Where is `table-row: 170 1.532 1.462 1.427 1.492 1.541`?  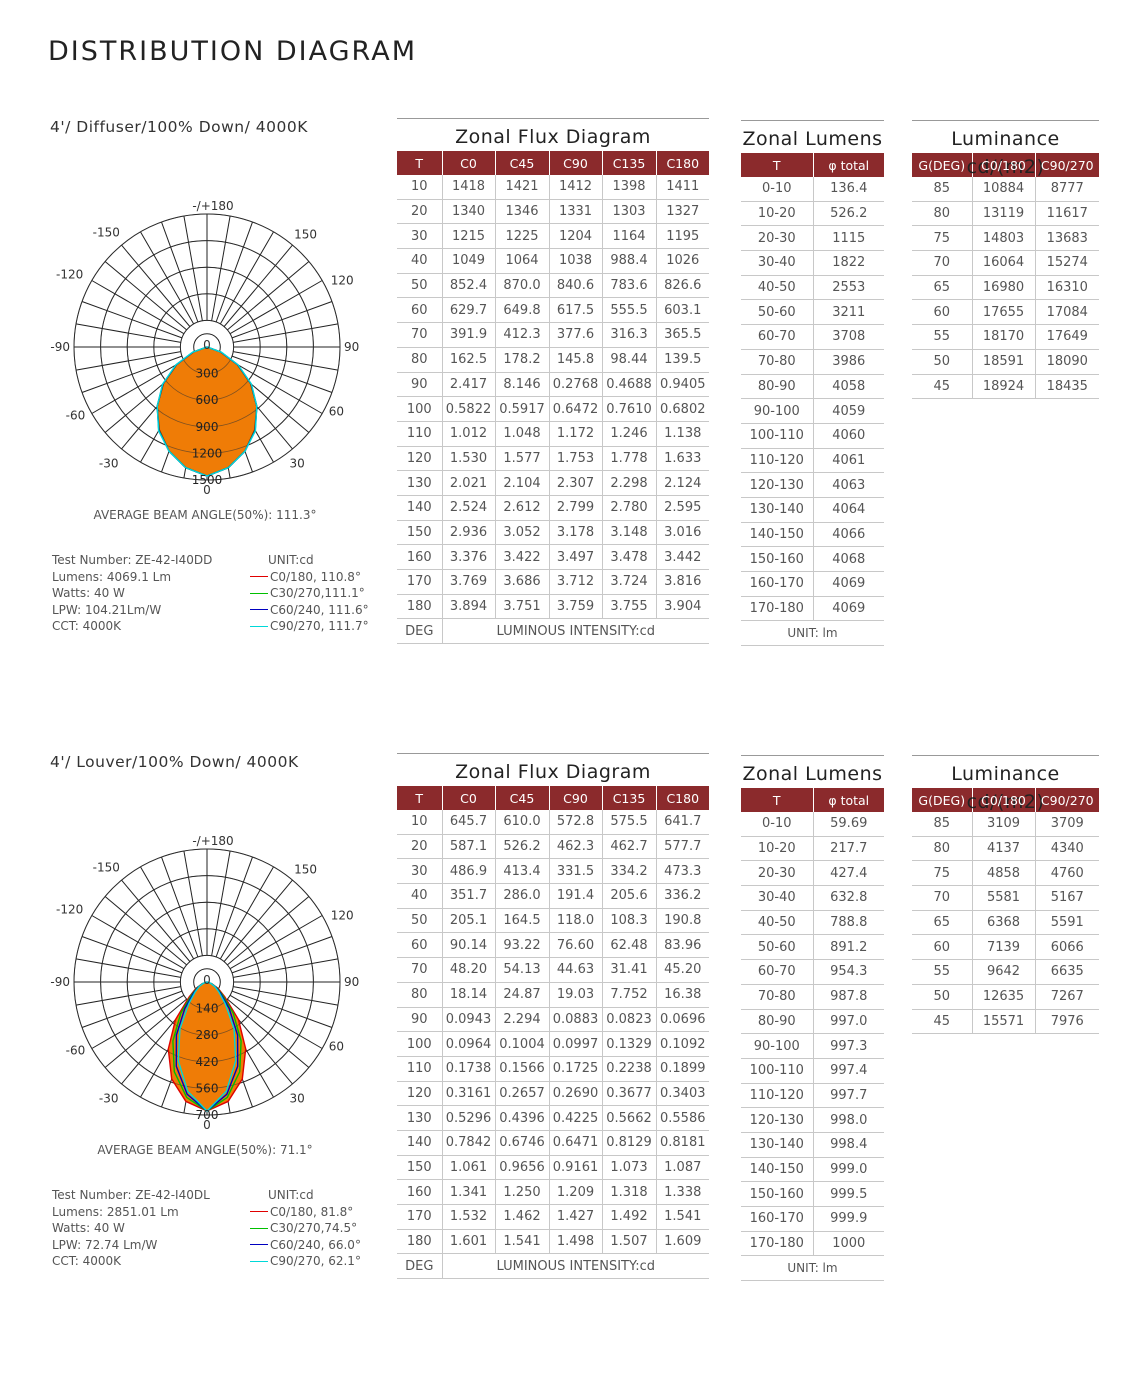
table-row: 170 1.532 1.462 1.427 1.492 1.541 is located at coordinates (553, 1217).